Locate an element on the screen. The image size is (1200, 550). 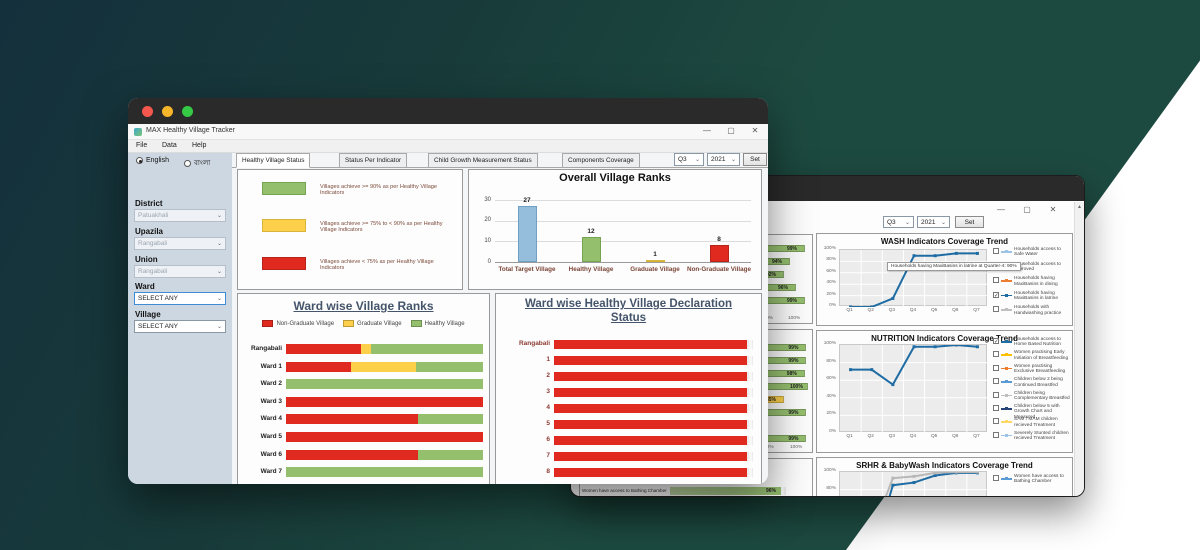
trend-plot is located at coordinates (913, 483).